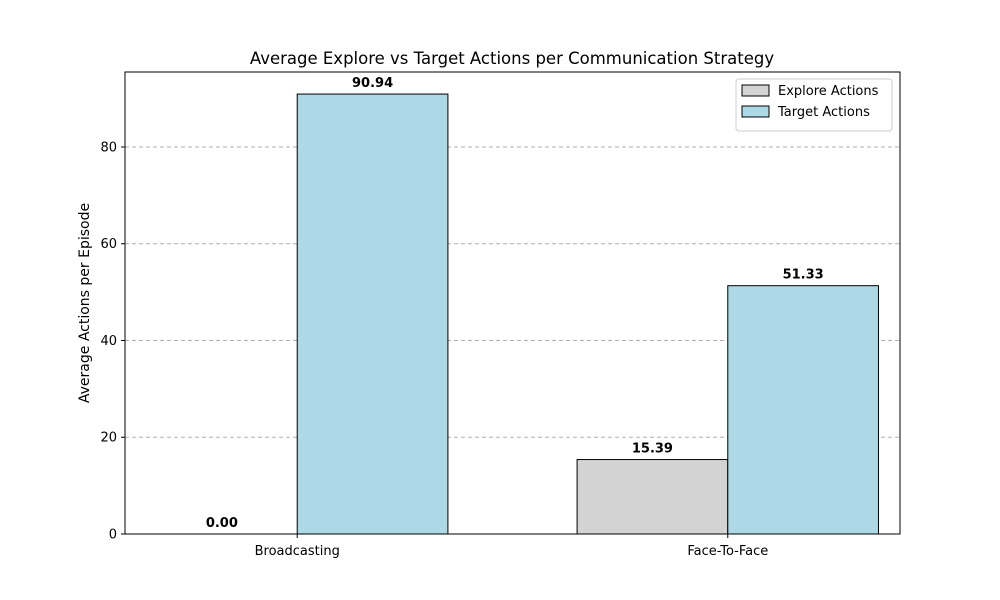 Image resolution: width=1000 pixels, height=600 pixels. Describe the element at coordinates (727, 551) in the screenshot. I see `x-tick-label-face-to-face: Face-To-Face` at that location.